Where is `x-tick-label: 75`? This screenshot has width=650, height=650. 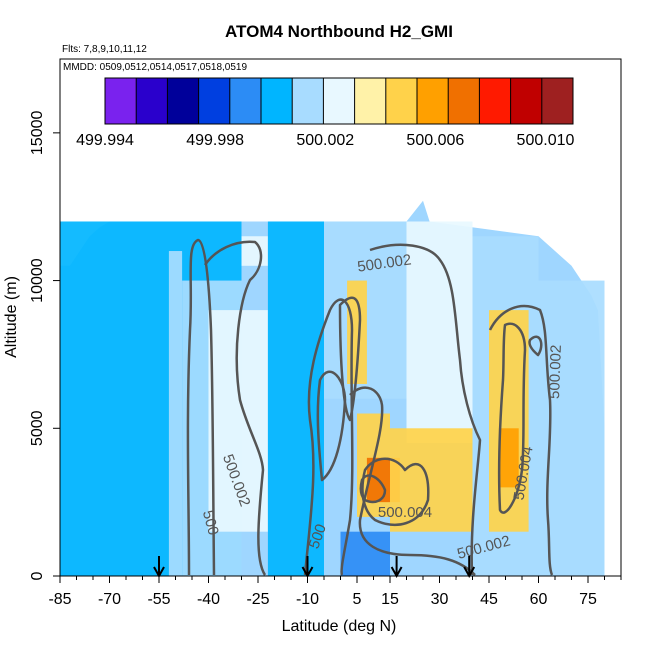
x-tick-label: 75 is located at coordinates (588, 599).